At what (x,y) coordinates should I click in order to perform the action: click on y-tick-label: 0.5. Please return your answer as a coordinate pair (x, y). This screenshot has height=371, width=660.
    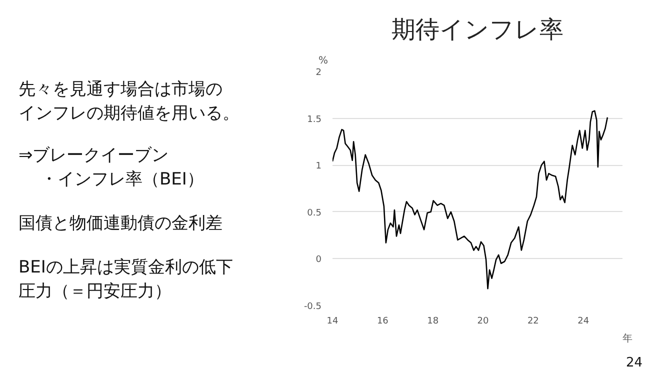
    Looking at the image, I should click on (314, 213).